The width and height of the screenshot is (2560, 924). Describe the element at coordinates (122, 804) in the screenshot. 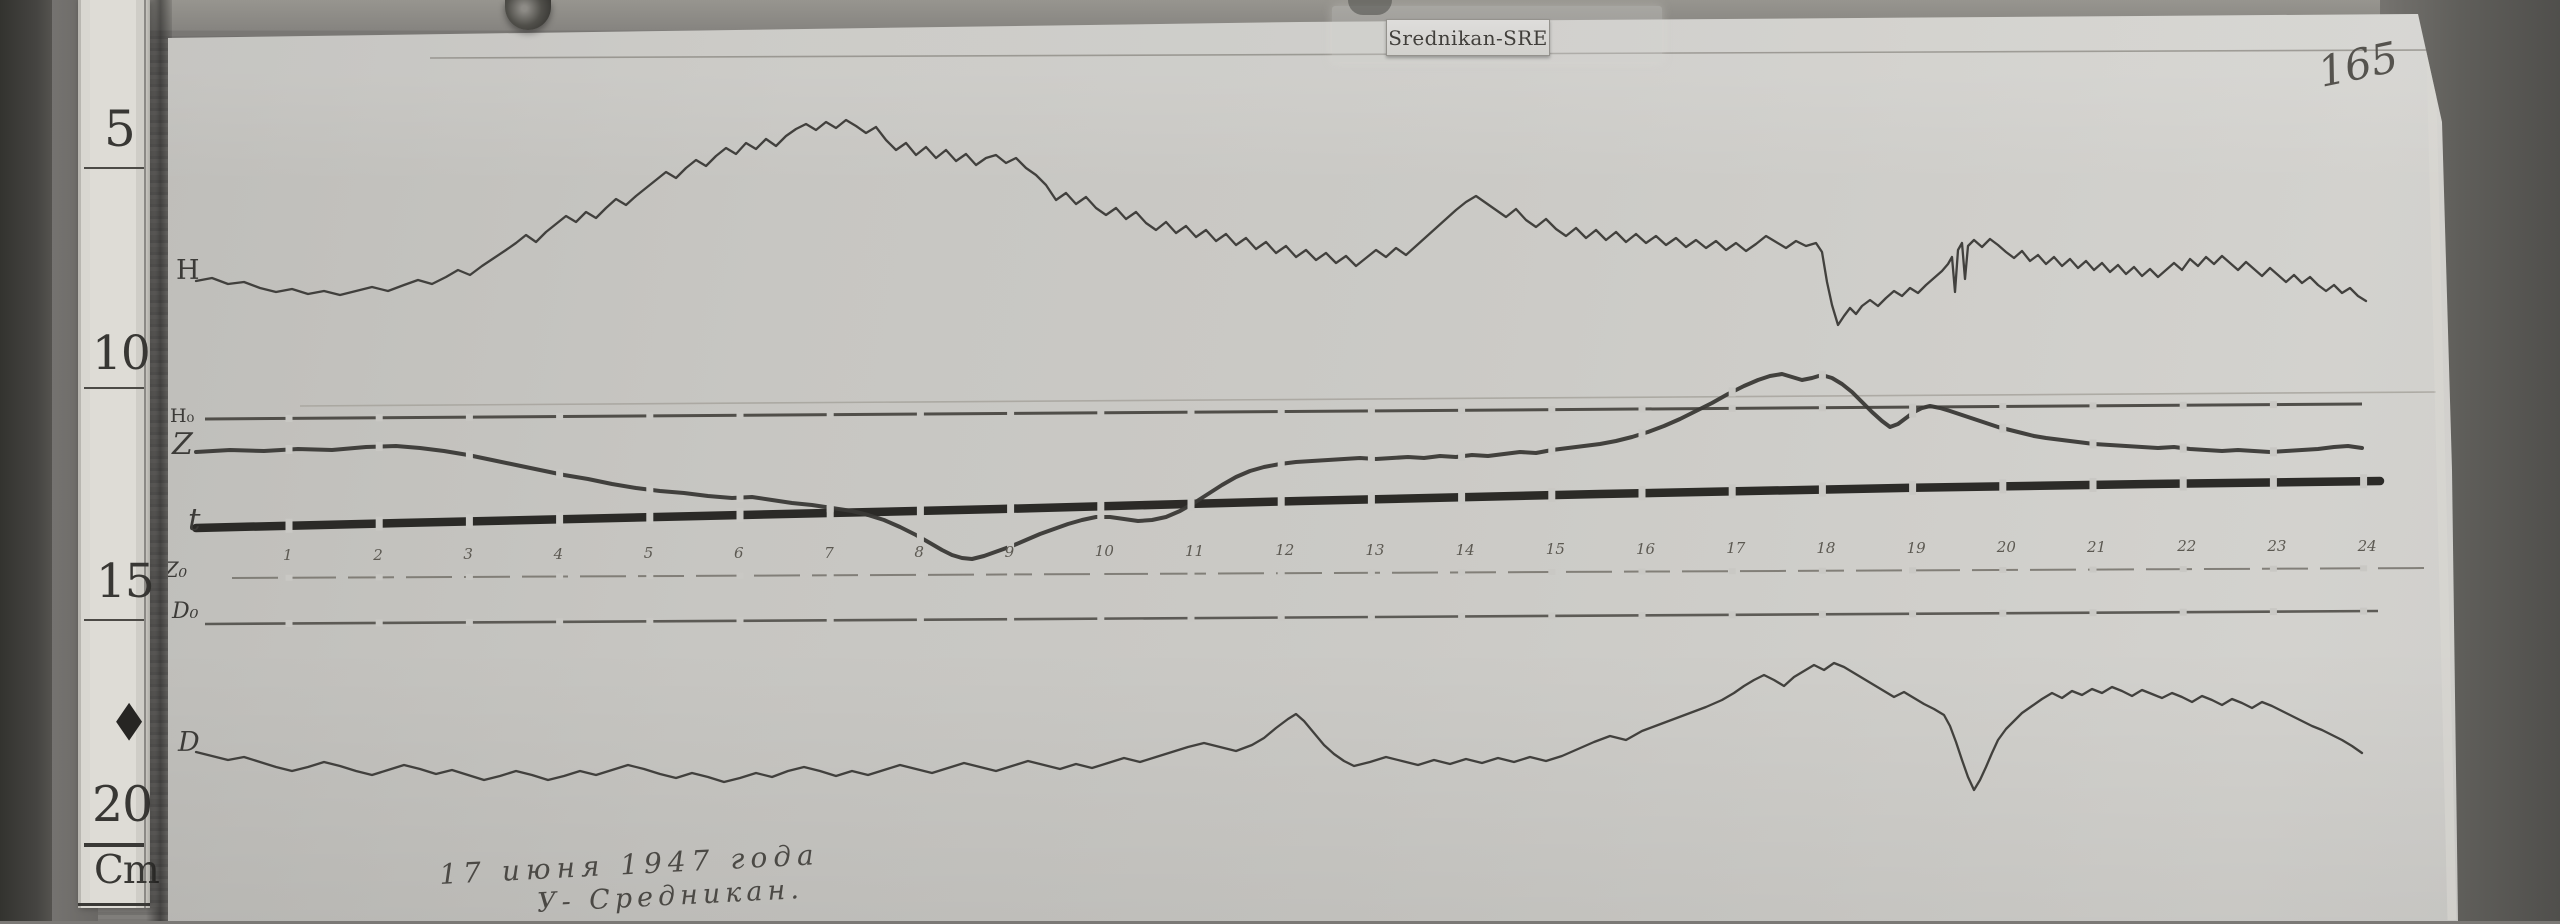

I see `ruler-mark-20: 20` at that location.